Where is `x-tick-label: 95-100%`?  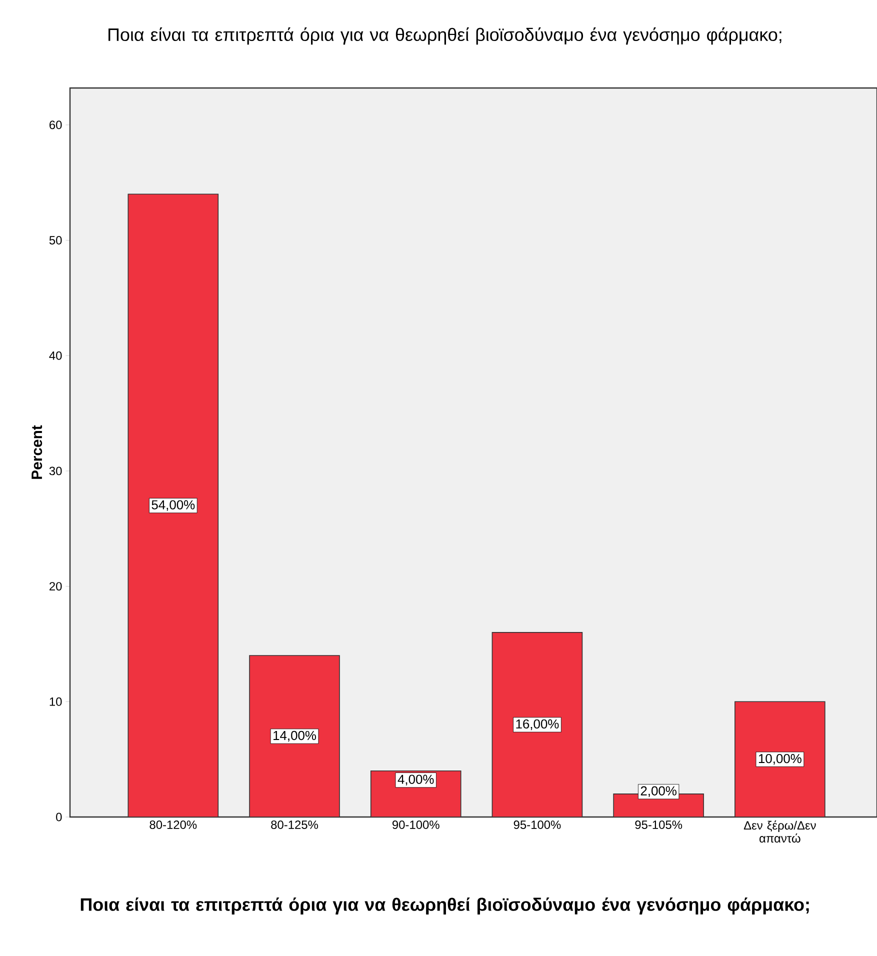 x-tick-label: 95-100% is located at coordinates (537, 824).